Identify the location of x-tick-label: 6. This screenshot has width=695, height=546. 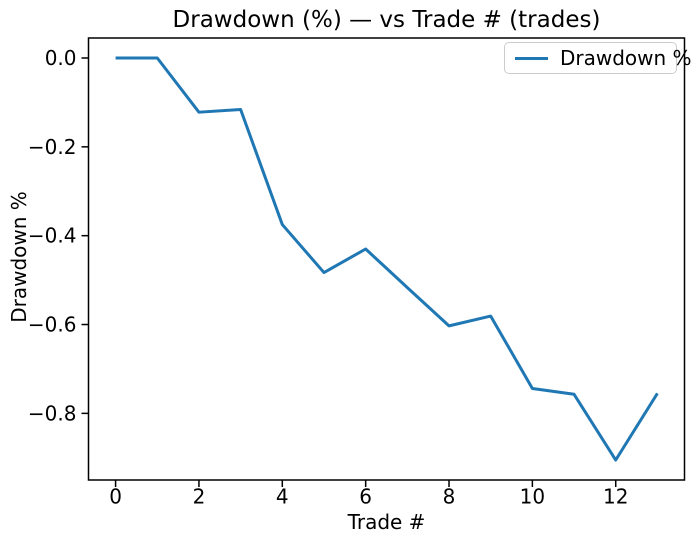
(365, 497).